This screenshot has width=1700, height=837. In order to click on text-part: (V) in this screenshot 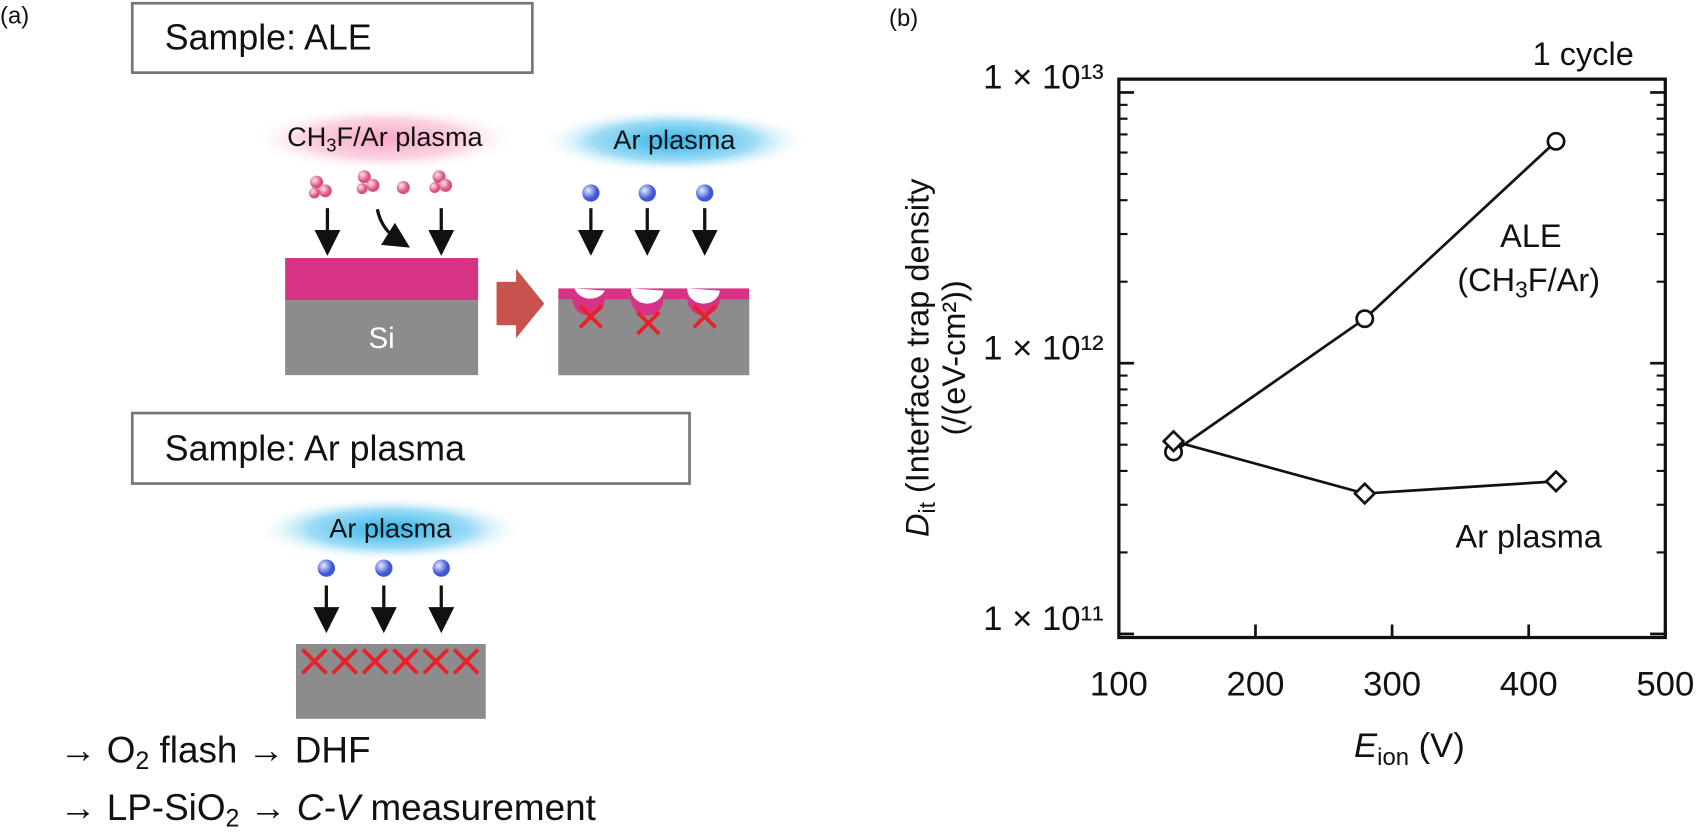, I will do `click(1437, 746)`.